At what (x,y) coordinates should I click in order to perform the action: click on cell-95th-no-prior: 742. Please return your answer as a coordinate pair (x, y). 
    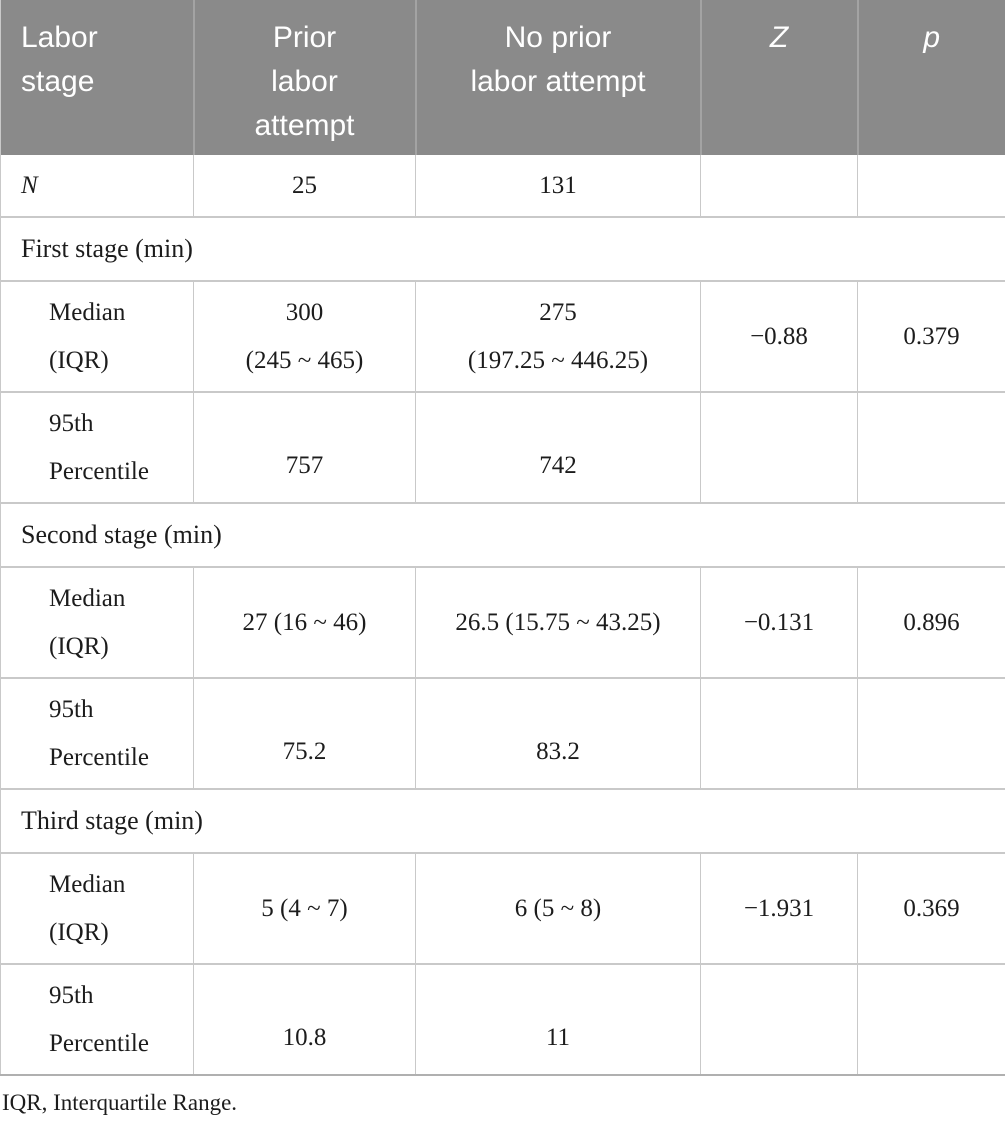
    Looking at the image, I should click on (558, 447).